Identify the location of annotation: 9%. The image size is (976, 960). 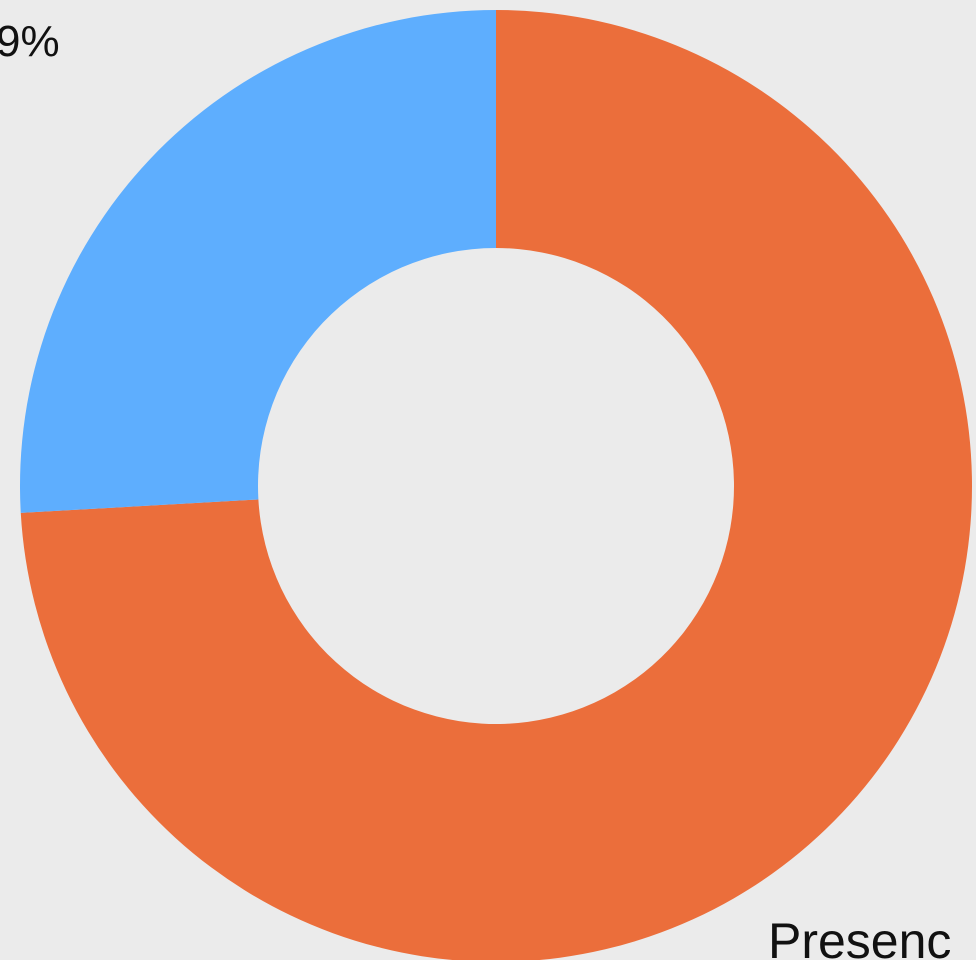
(30, 41).